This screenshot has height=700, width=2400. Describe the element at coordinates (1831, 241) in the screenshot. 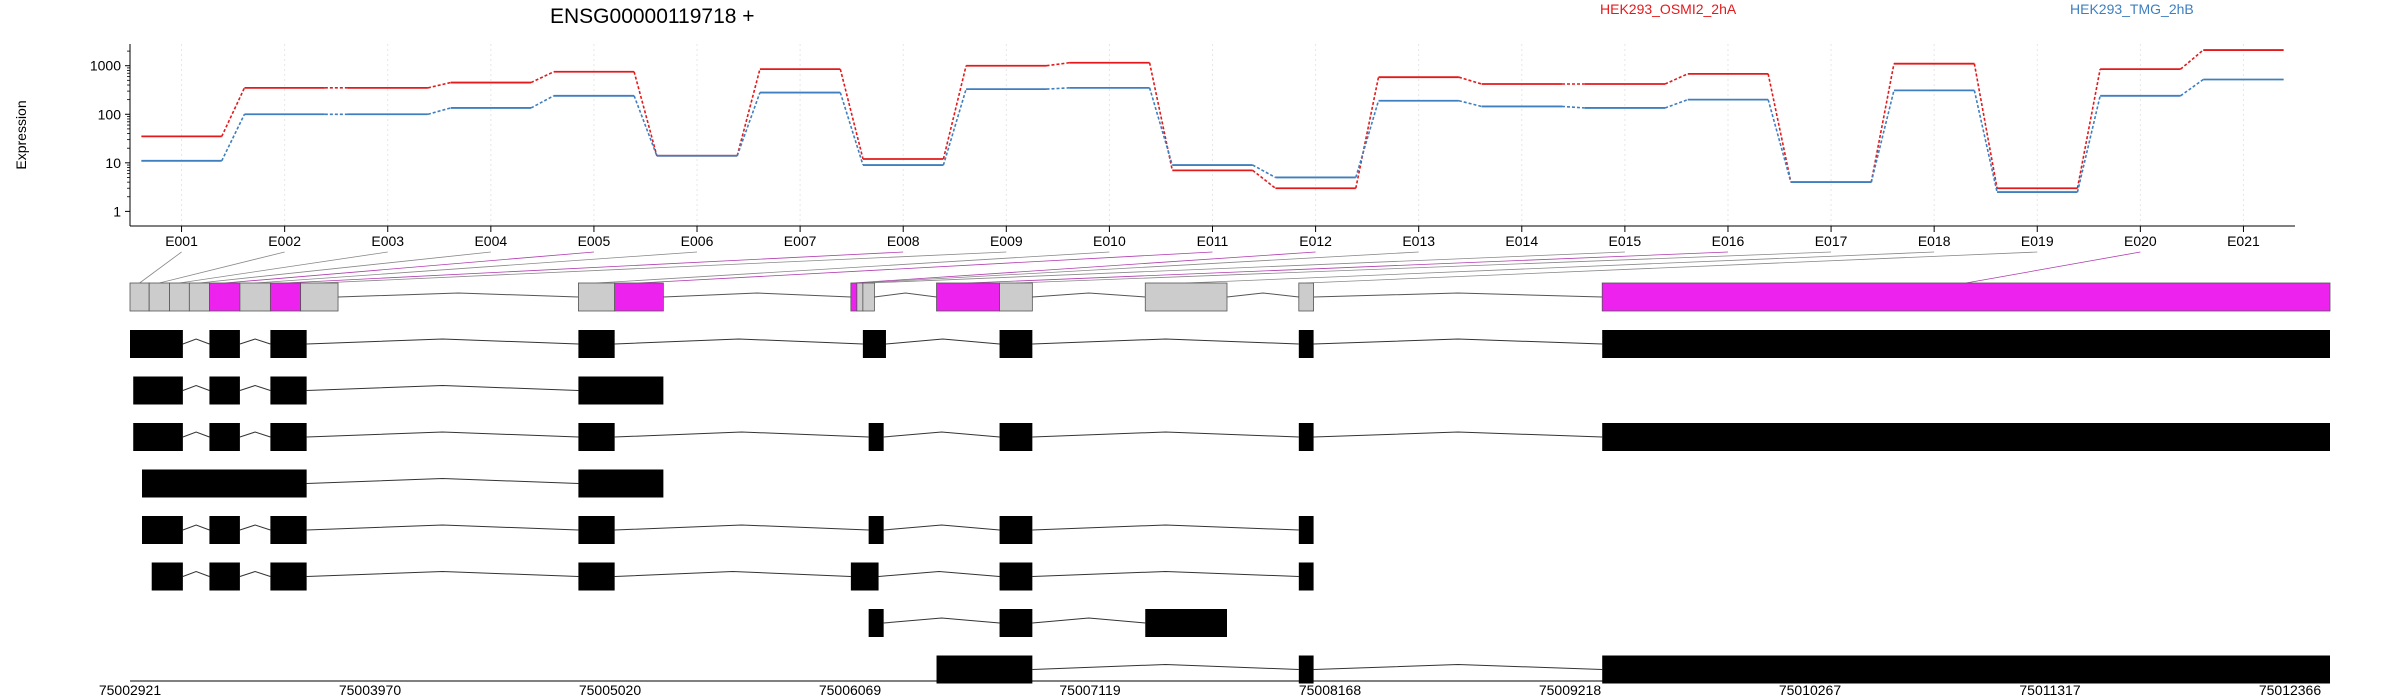

I see `x-tick-label: E017` at that location.